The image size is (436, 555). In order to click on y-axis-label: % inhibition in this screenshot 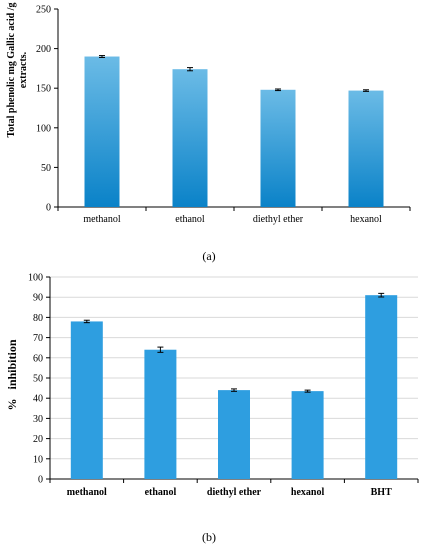, I will do `click(12, 374)`.